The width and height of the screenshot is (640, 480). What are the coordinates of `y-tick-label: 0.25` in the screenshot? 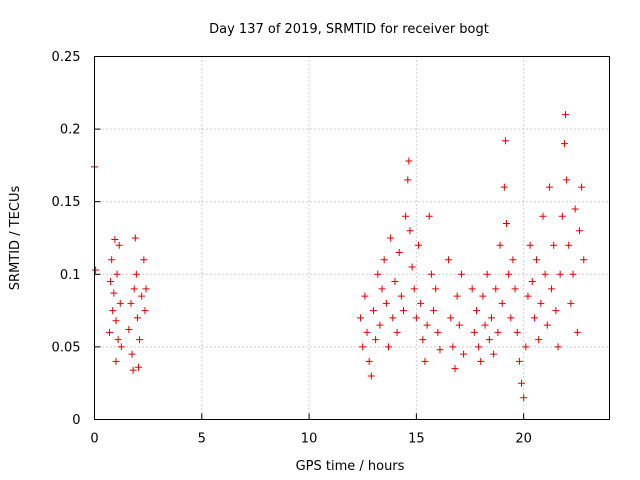 It's located at (66, 57).